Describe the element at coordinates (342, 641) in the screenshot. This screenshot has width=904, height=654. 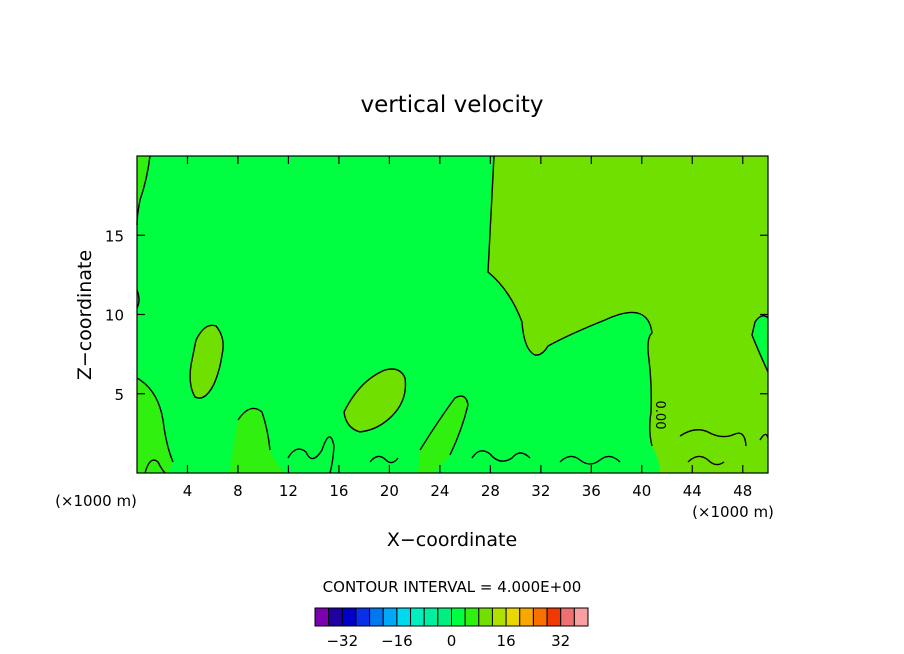
I see `colorbar-tick-label: −32` at that location.